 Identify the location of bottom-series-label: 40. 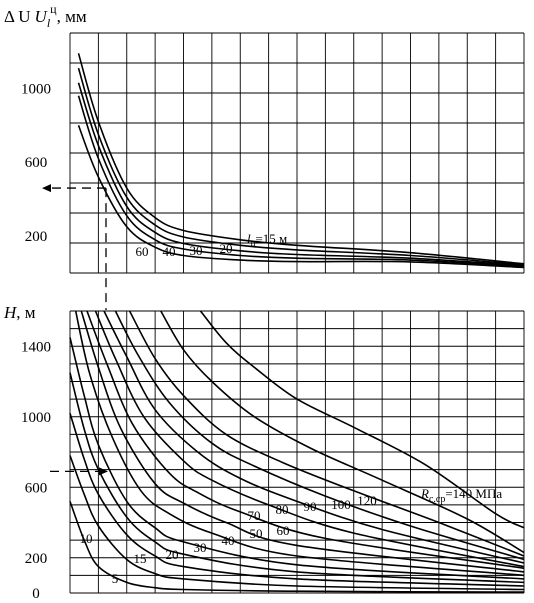
(228, 540).